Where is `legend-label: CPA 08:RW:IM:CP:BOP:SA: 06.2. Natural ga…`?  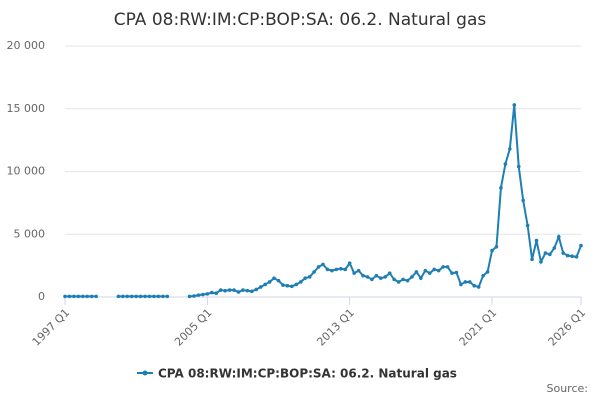 legend-label: CPA 08:RW:IM:CP:BOP:SA: 06.2. Natural ga… is located at coordinates (307, 374).